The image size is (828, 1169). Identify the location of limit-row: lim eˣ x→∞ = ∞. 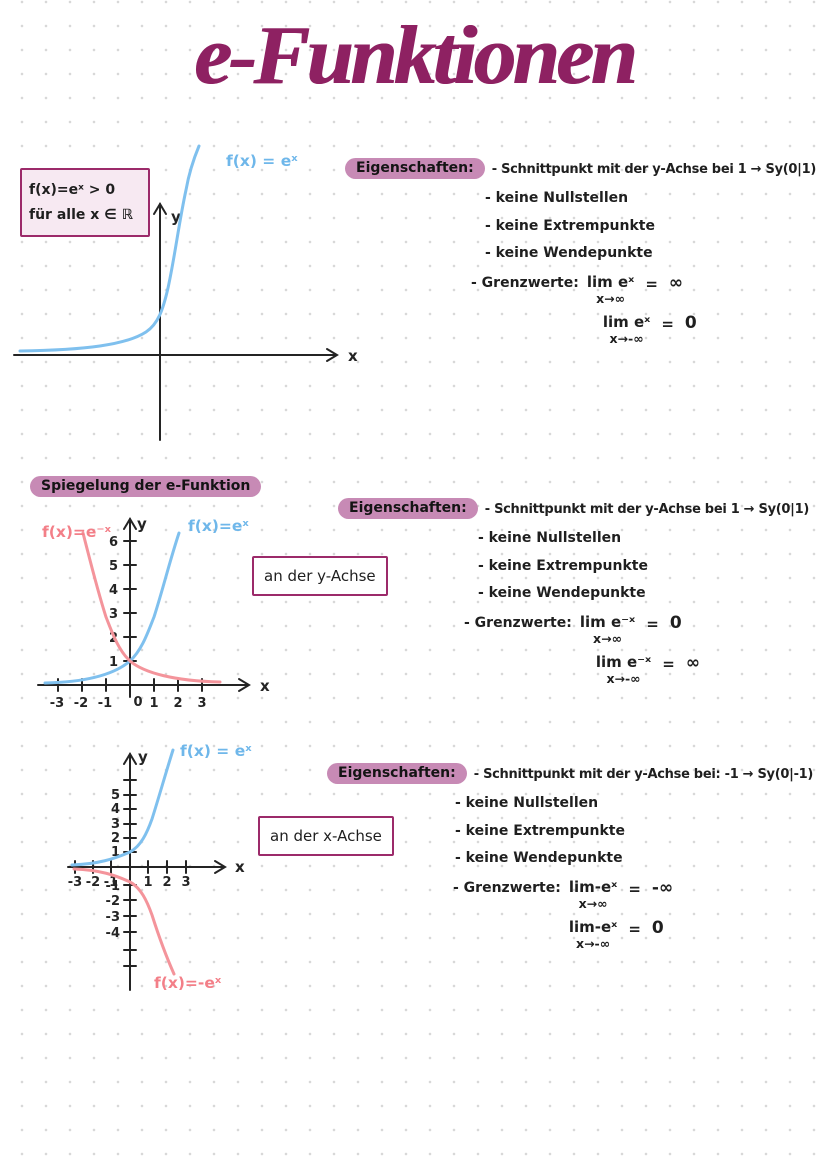
(642, 289).